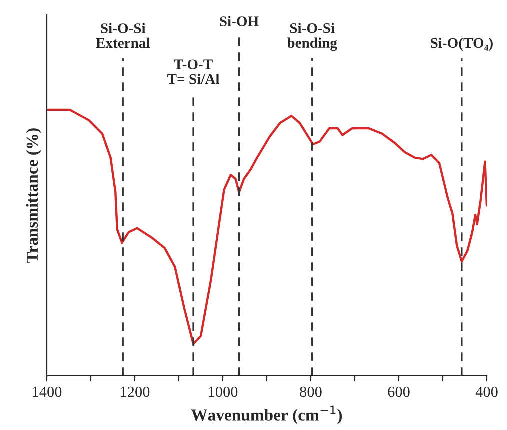  I want to click on ref-line-label: Si-O-Si External, so click(123, 35).